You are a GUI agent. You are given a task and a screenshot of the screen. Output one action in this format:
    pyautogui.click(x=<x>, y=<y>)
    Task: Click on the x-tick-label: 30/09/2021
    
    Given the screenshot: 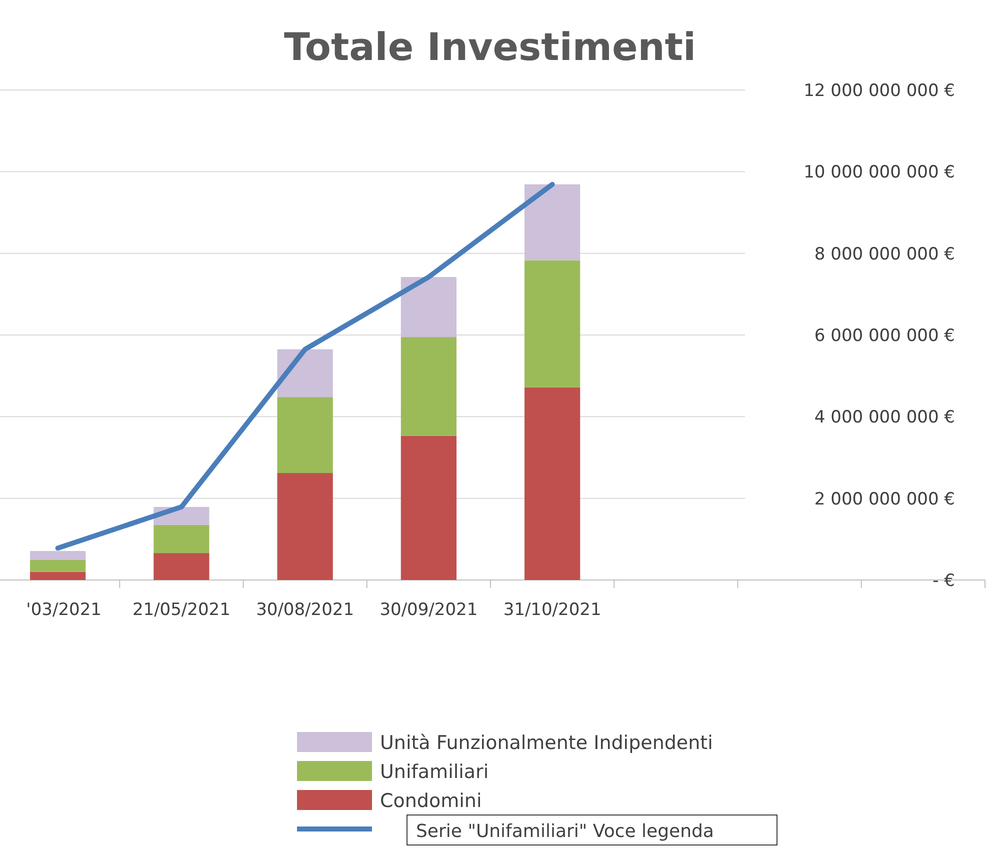 What is the action you would take?
    pyautogui.click(x=429, y=610)
    